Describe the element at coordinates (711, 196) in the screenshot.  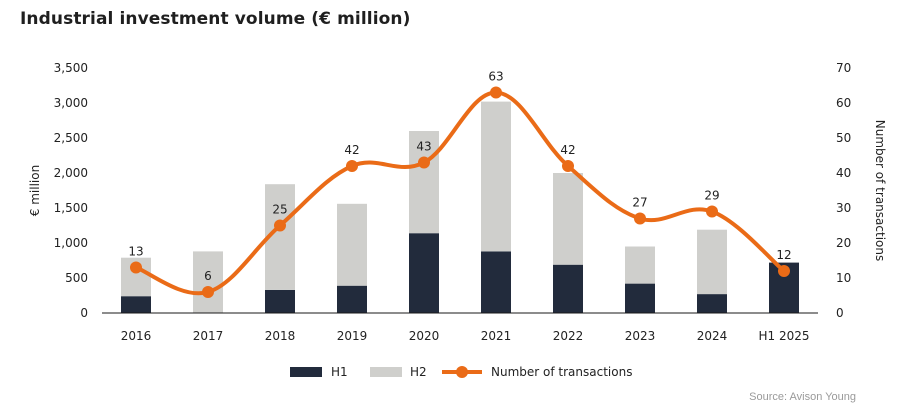
I see `transactions-label-8: 29` at that location.